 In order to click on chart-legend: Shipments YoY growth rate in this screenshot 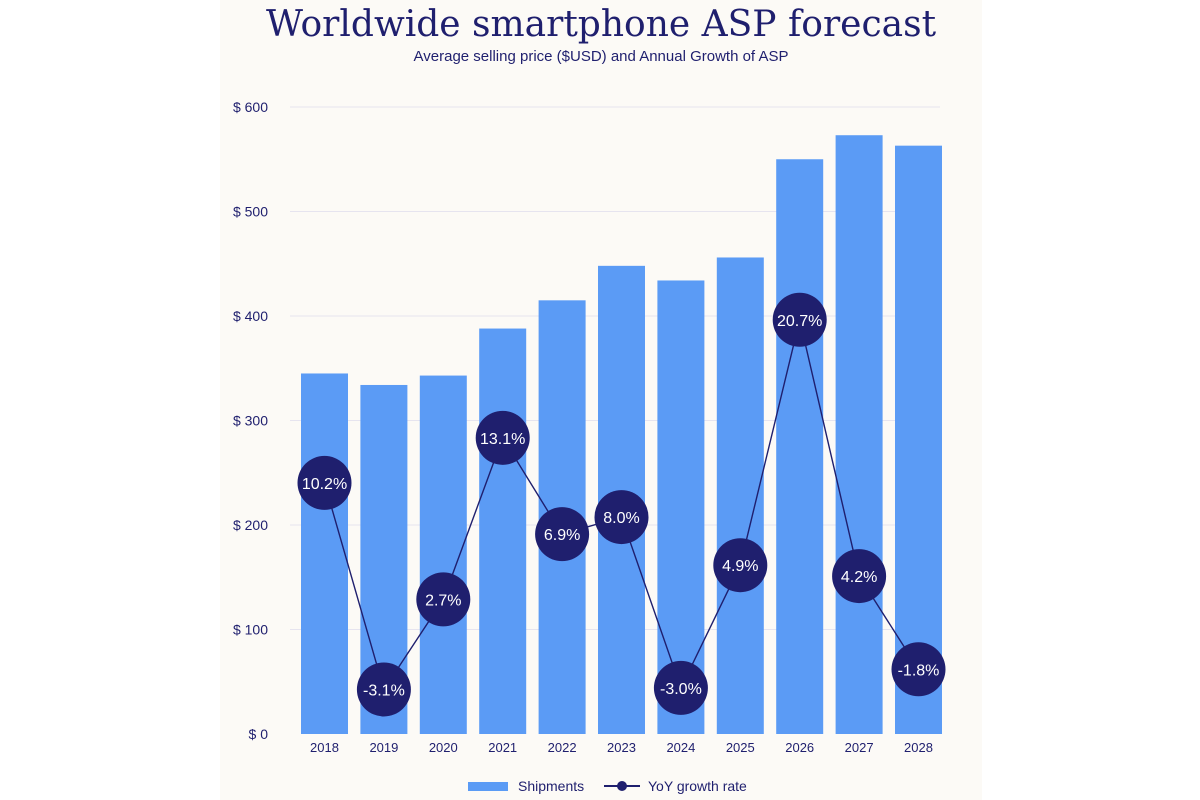, I will do `click(600, 788)`.